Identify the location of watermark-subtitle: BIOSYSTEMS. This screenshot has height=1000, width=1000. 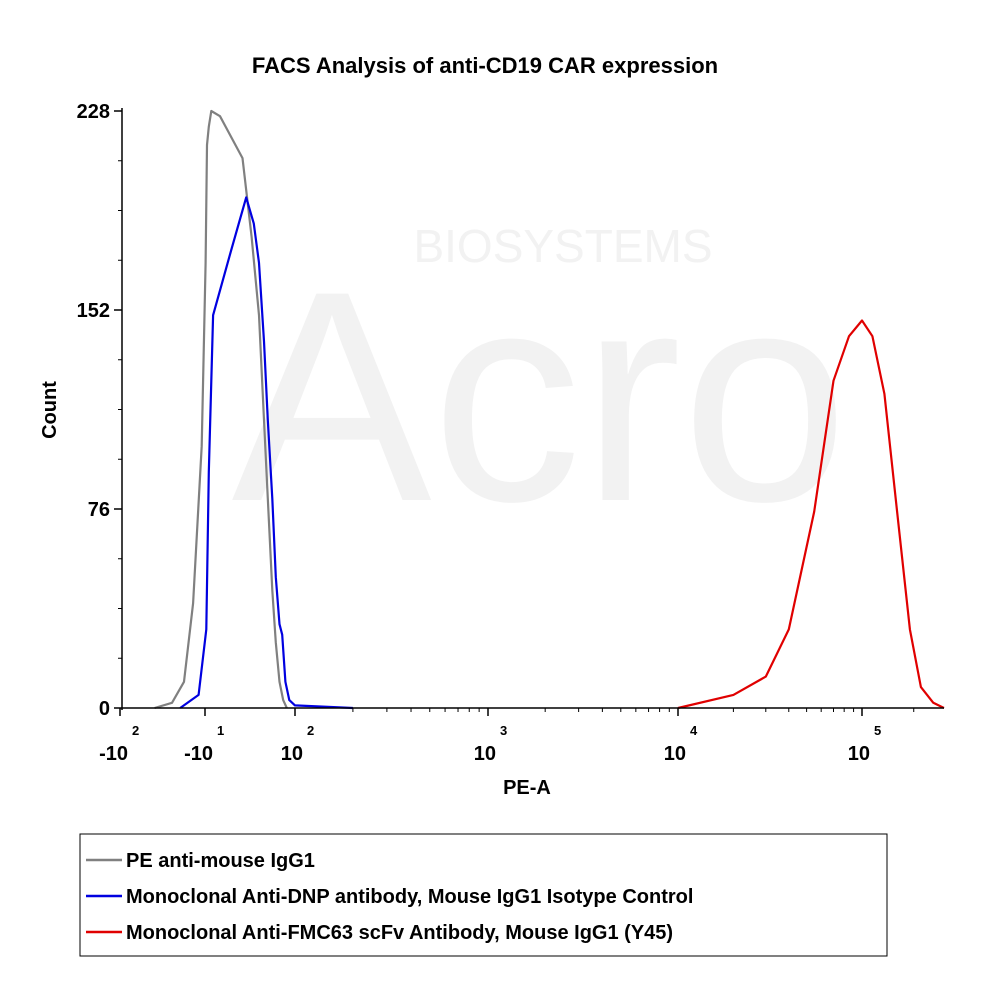
(562, 246).